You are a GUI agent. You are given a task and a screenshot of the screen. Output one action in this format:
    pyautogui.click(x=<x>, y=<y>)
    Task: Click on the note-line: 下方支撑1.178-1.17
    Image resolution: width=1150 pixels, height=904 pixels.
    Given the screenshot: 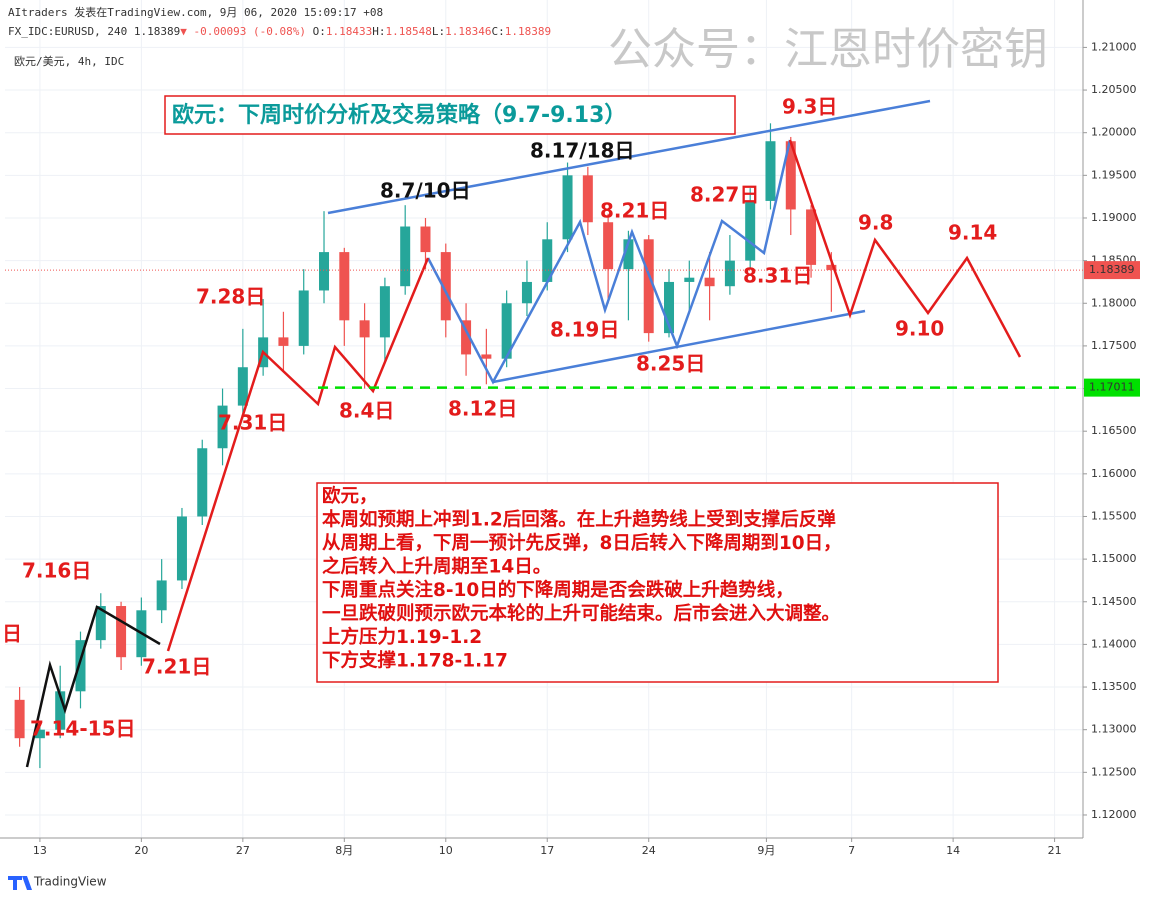 What is the action you would take?
    pyautogui.click(x=415, y=661)
    